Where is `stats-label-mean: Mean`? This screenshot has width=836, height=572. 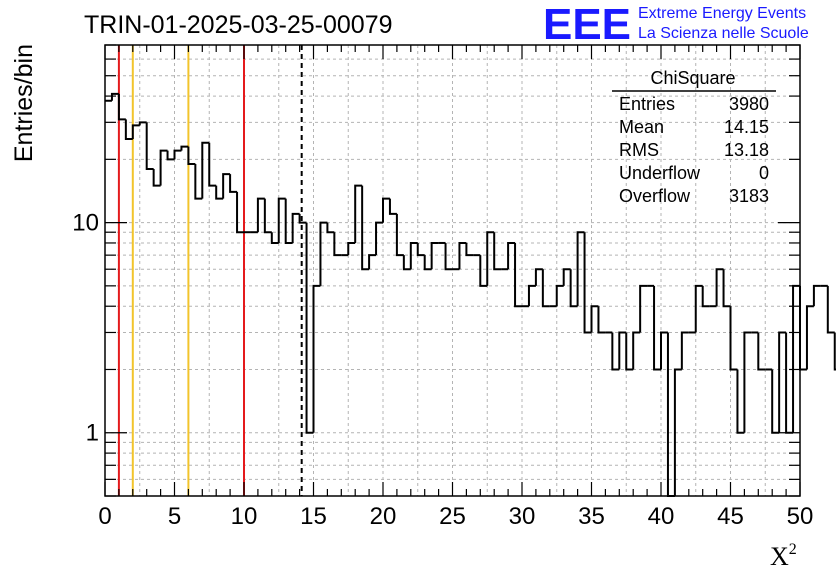
stats-label-mean: Mean is located at coordinates (641, 127).